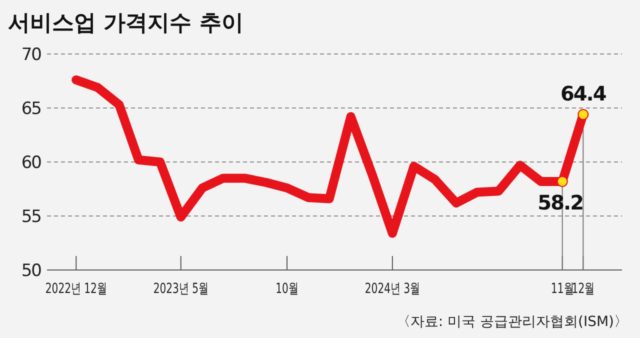 This screenshot has height=338, width=640. What do you see at coordinates (31, 216) in the screenshot?
I see `y-tick-label: 55` at bounding box center [31, 216].